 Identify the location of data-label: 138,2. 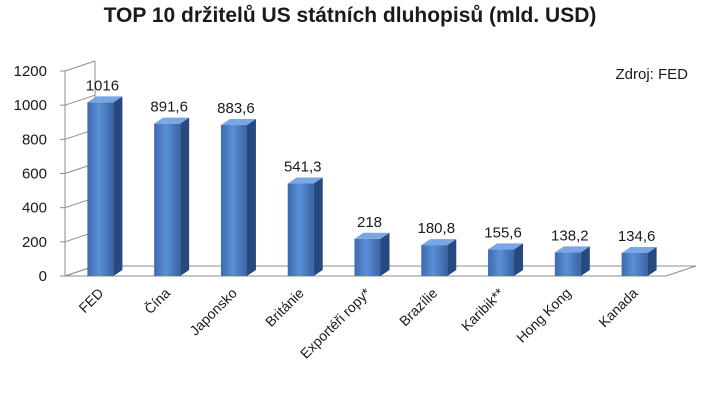
(570, 235).